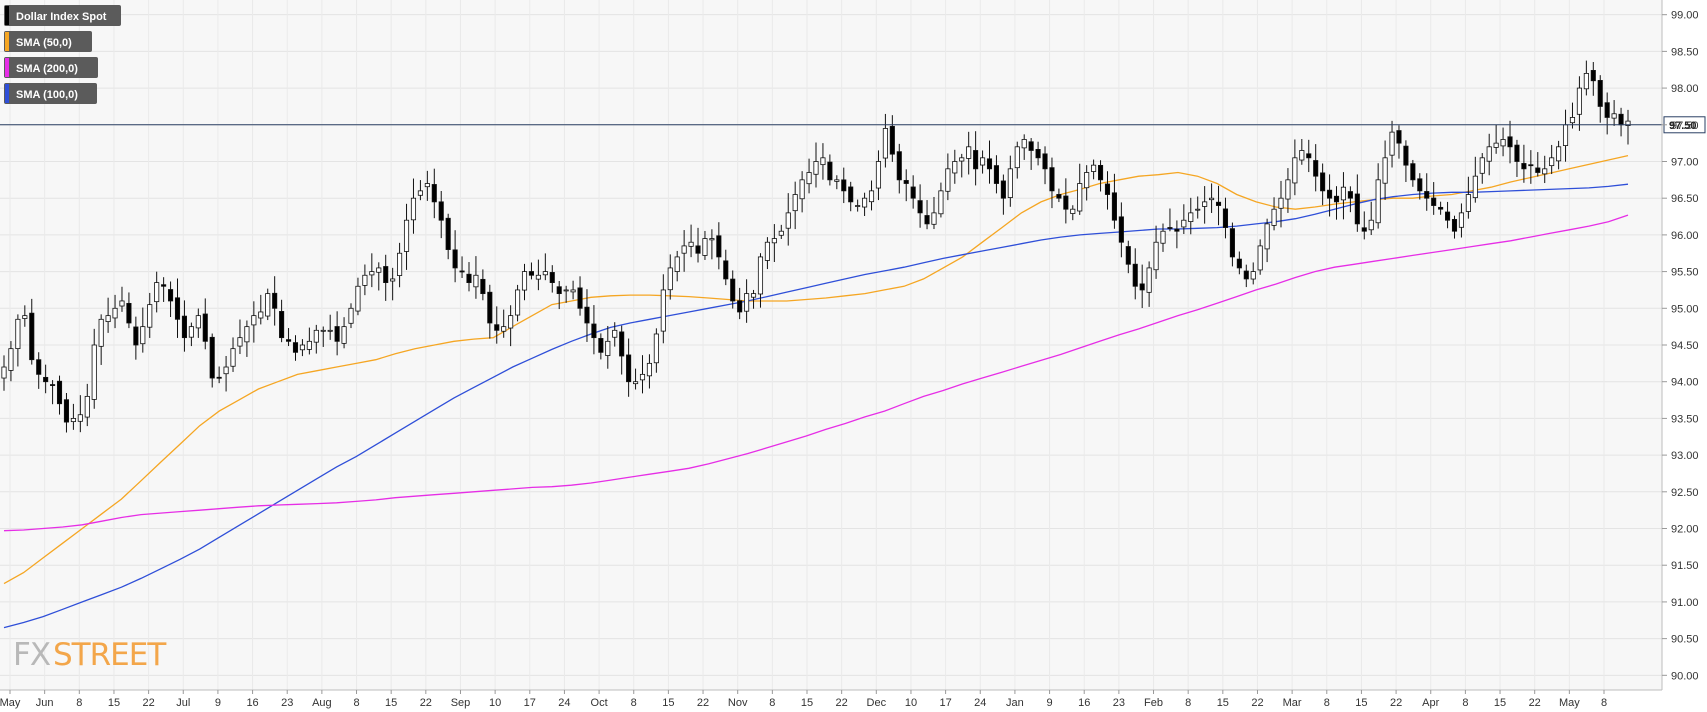  What do you see at coordinates (1685, 16) in the screenshot?
I see `y-tick-label: 99.00` at bounding box center [1685, 16].